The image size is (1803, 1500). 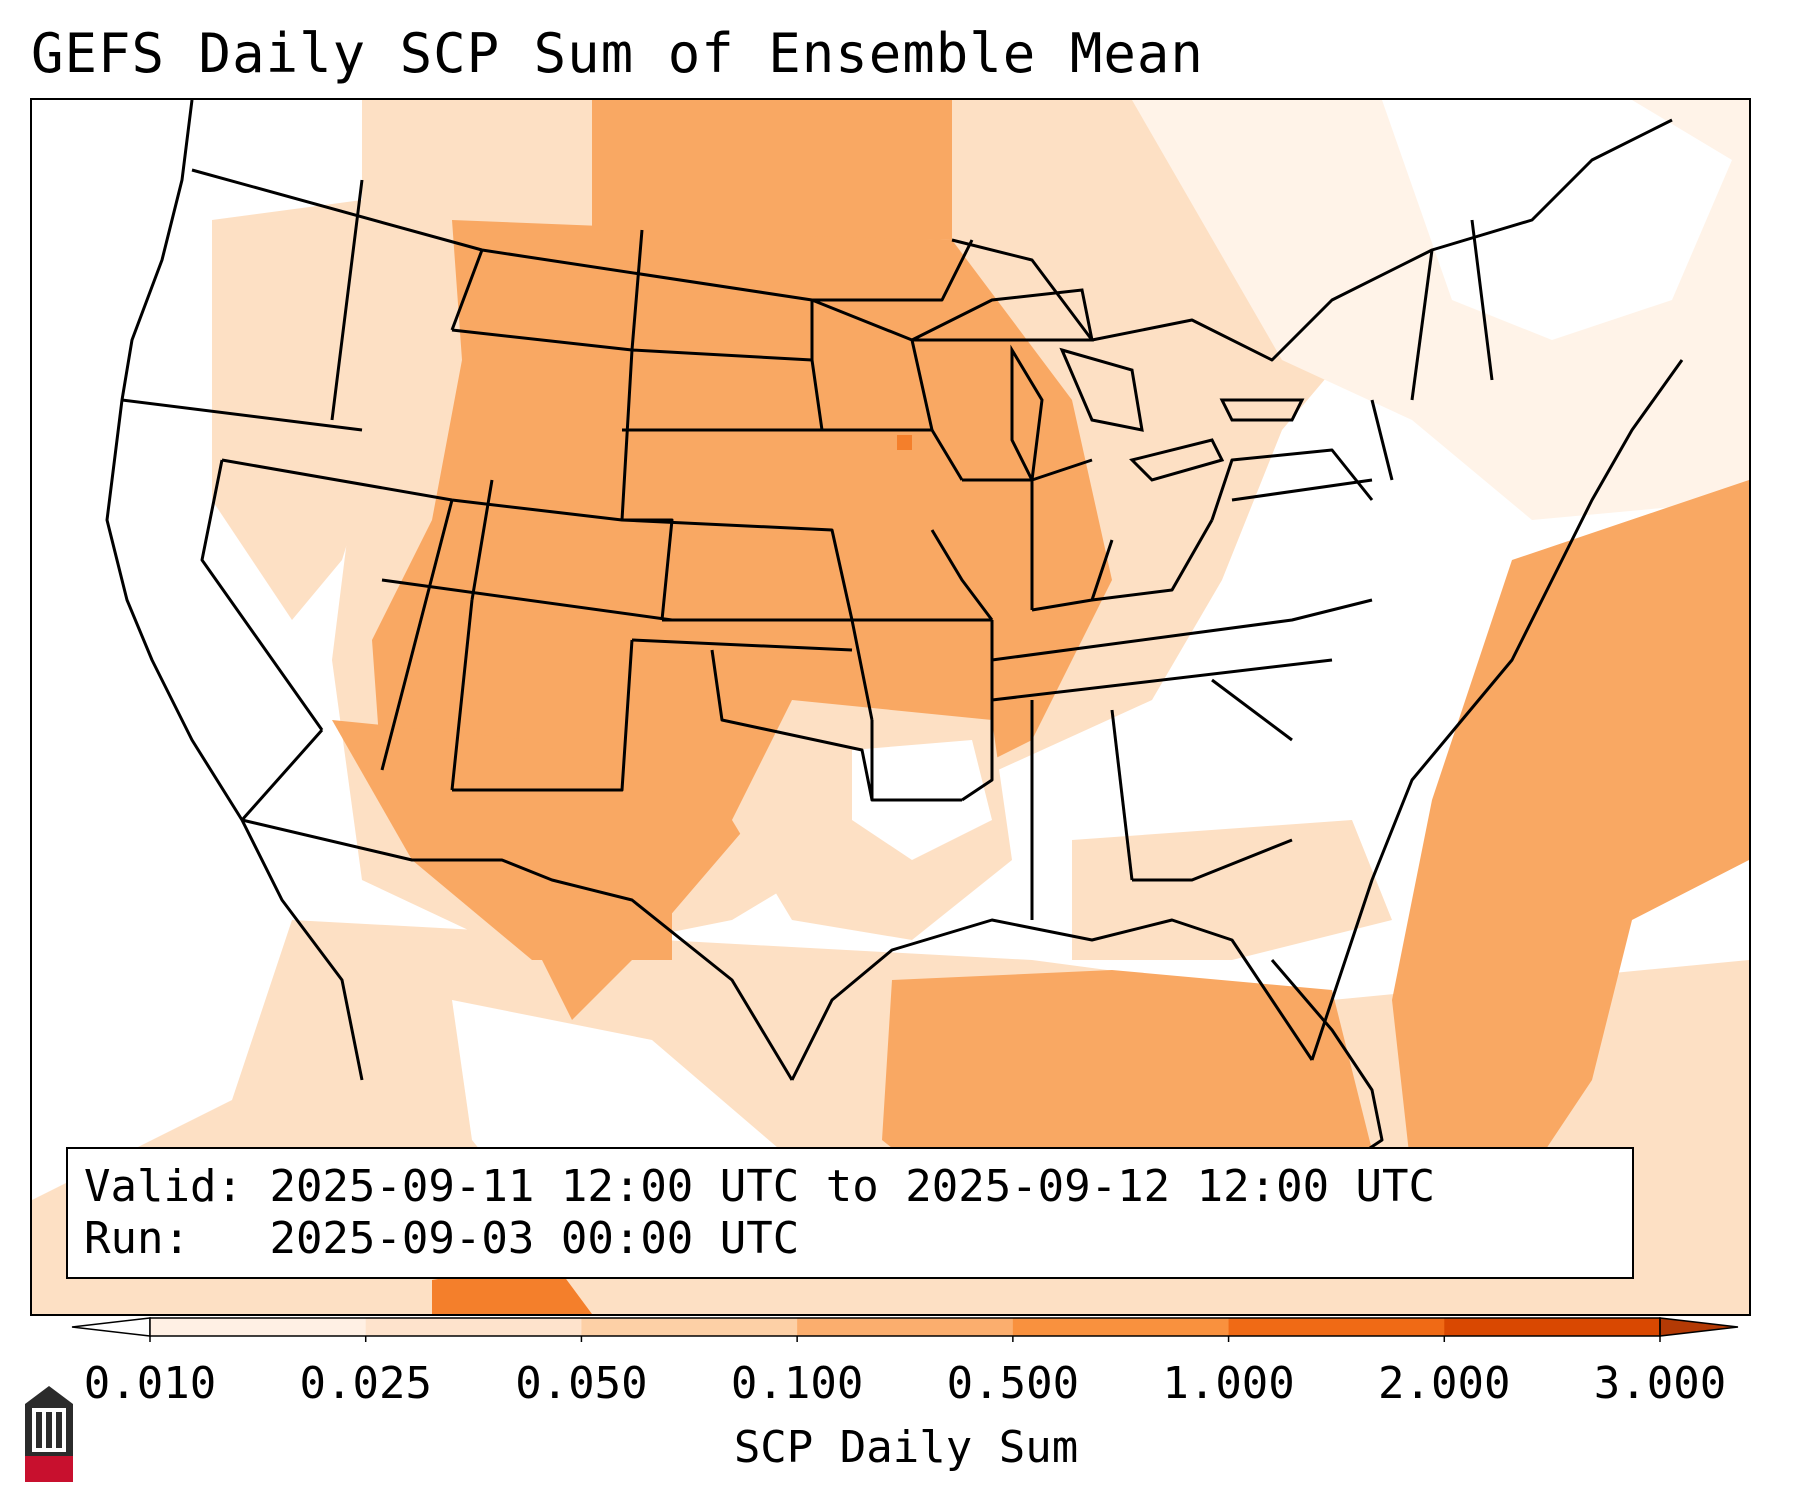 What do you see at coordinates (502, 840) in the screenshot?
I see `shade-medium-southwest` at bounding box center [502, 840].